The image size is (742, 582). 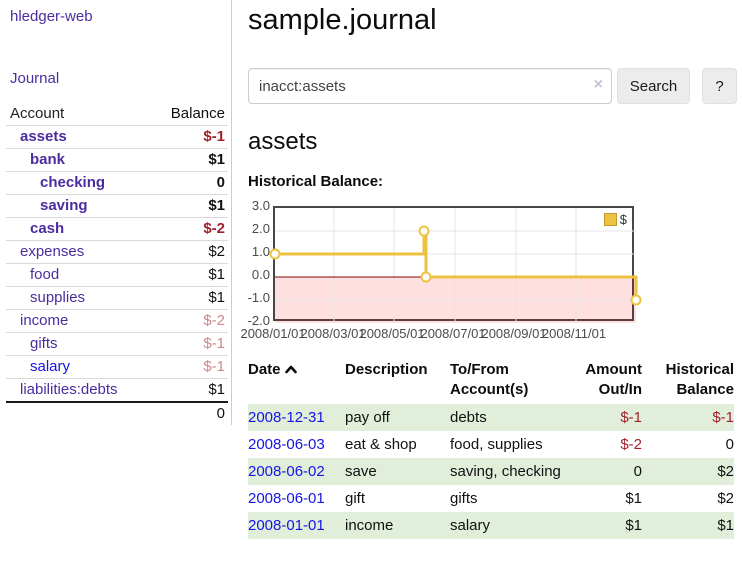 I want to click on account-link-checking: checking, so click(x=73, y=182).